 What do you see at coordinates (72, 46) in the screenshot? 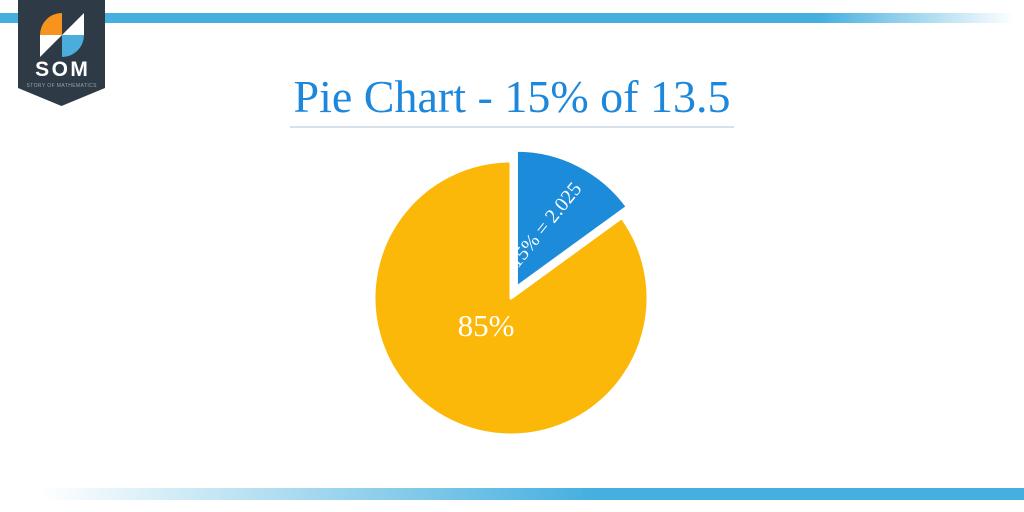
I see `pinwheel-quarter-blue` at bounding box center [72, 46].